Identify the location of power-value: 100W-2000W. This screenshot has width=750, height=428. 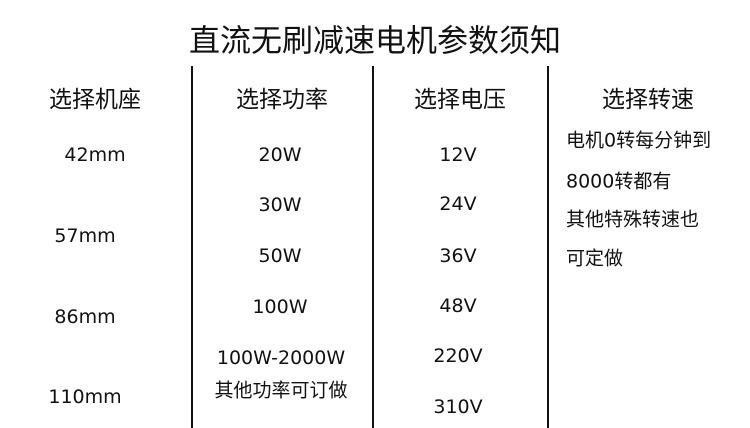
(281, 358).